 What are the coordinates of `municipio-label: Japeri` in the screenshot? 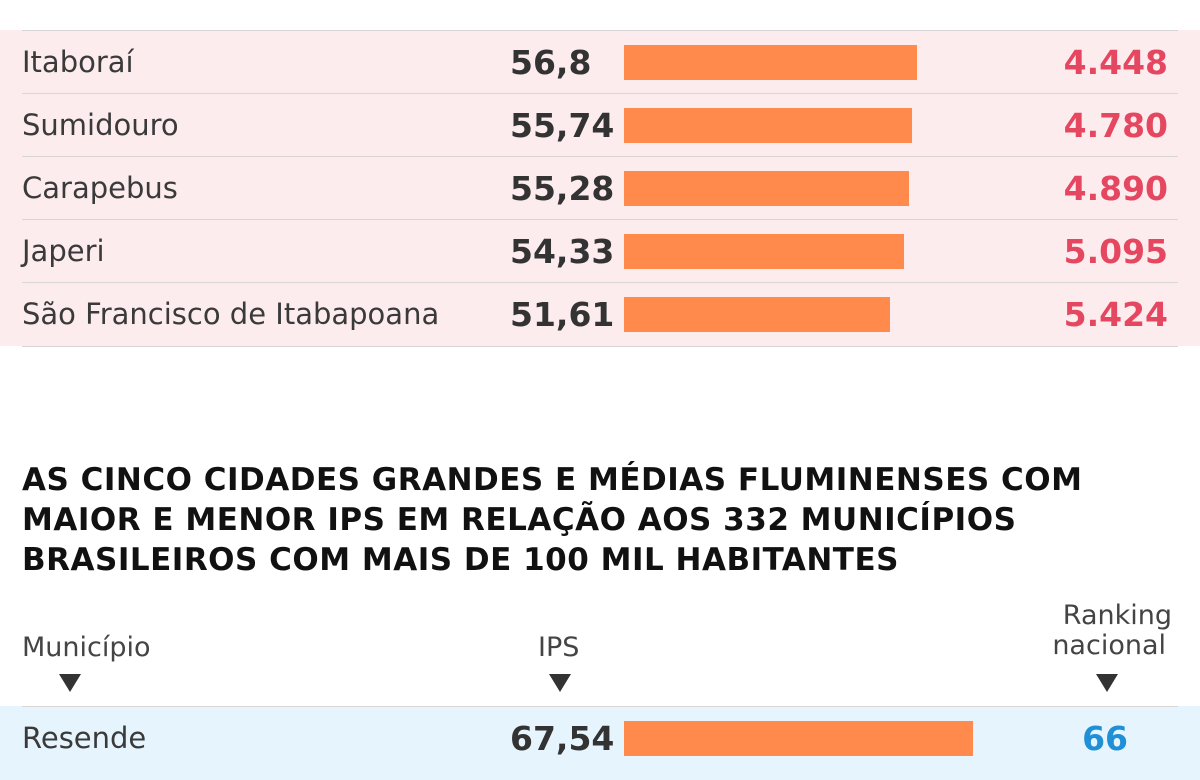 It's located at (63, 251).